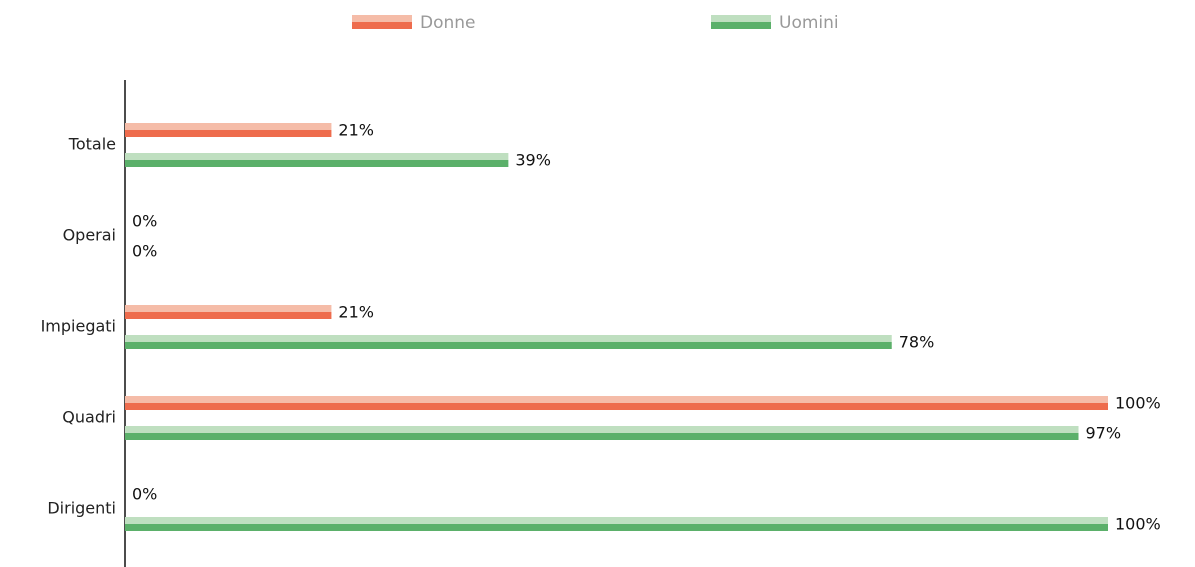 The height and width of the screenshot is (567, 1195). What do you see at coordinates (533, 160) in the screenshot?
I see `value-label: 39%` at bounding box center [533, 160].